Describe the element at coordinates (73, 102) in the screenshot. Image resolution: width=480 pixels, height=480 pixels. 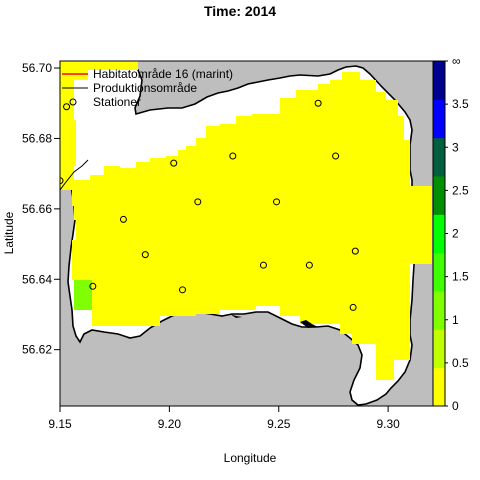
I see `legend-symbol-stations` at that location.